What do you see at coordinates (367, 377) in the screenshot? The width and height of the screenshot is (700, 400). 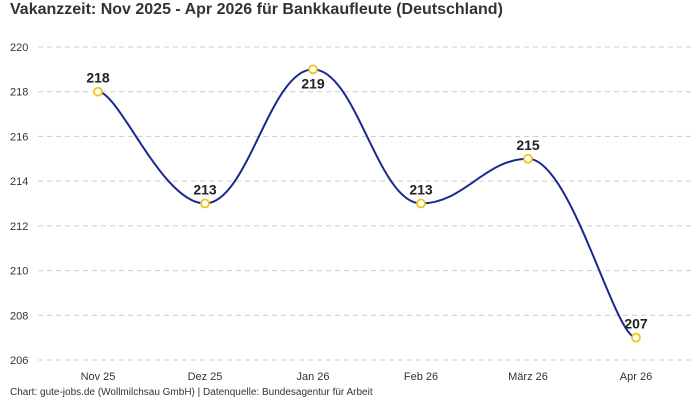 I see `x-axis-ticks: Nov 25 Dez 25 Jan 26 Feb 26 März 26 Apr 26` at bounding box center [367, 377].